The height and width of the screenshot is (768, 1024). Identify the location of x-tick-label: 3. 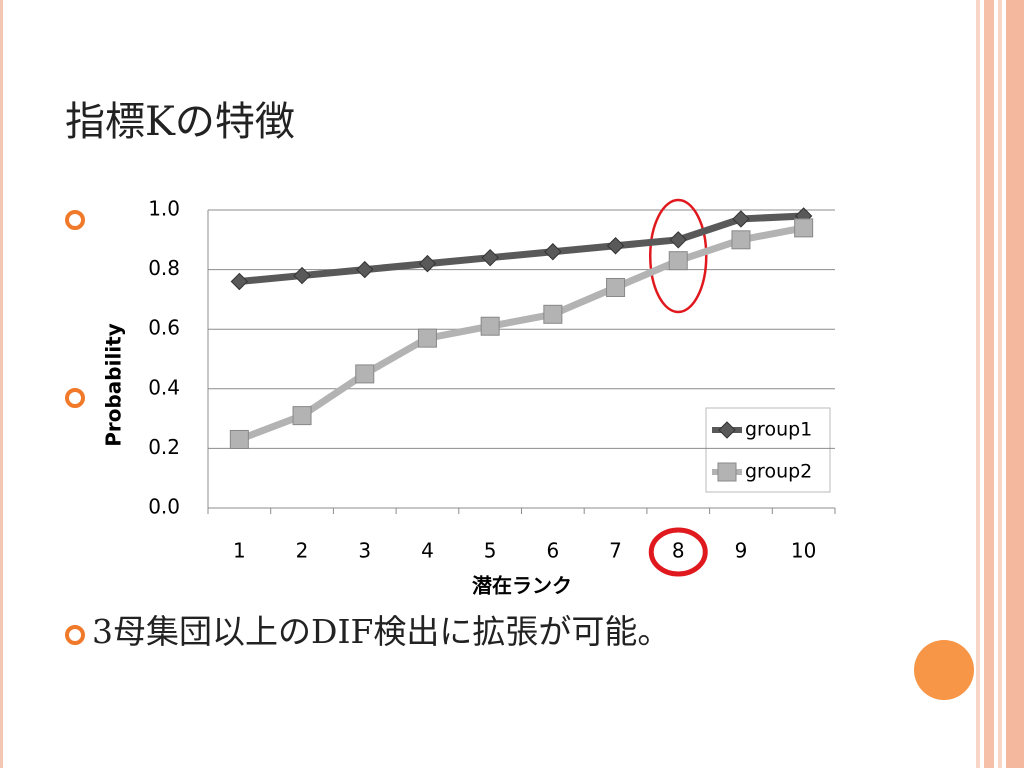
(364, 551).